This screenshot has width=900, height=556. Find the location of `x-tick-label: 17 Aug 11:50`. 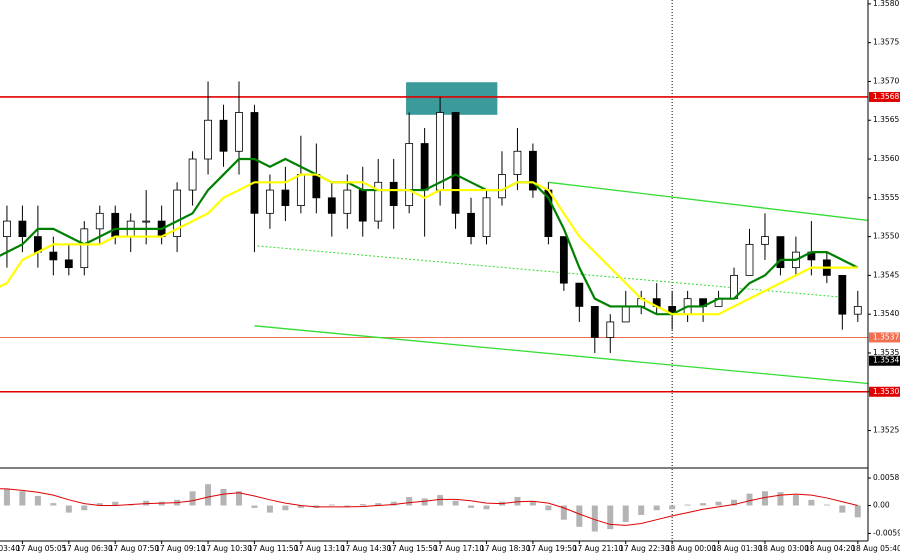

x-tick-label: 17 Aug 11:50 is located at coordinates (273, 548).